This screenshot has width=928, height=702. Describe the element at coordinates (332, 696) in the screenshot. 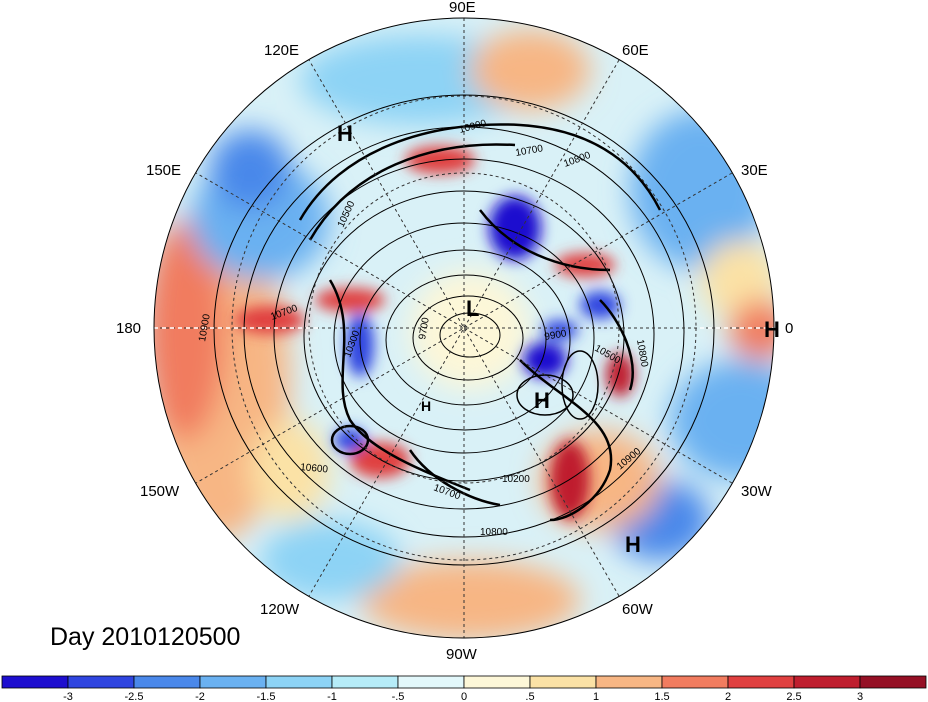

I see `colorbar-tick-label: -1` at that location.